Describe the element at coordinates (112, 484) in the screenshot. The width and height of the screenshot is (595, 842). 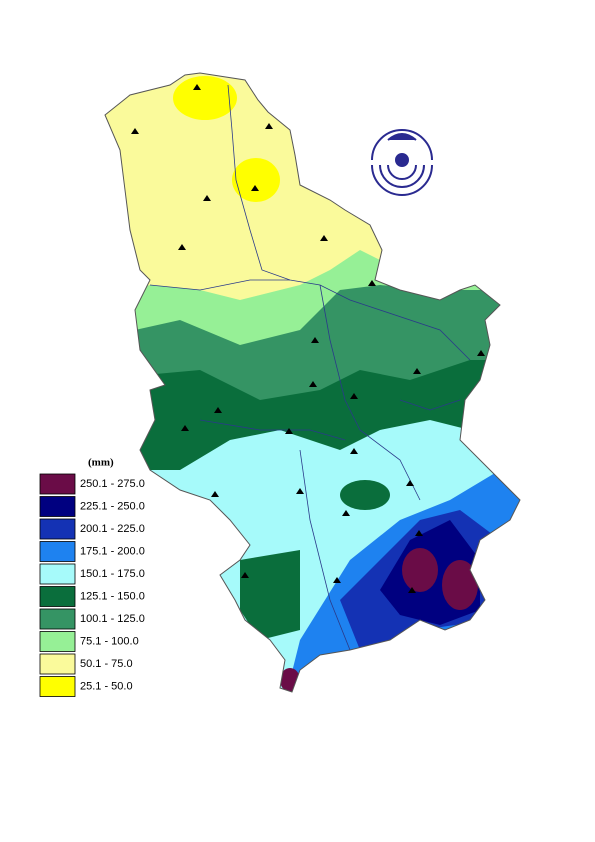
I see `legend-label: 250.1 - 275.0` at that location.